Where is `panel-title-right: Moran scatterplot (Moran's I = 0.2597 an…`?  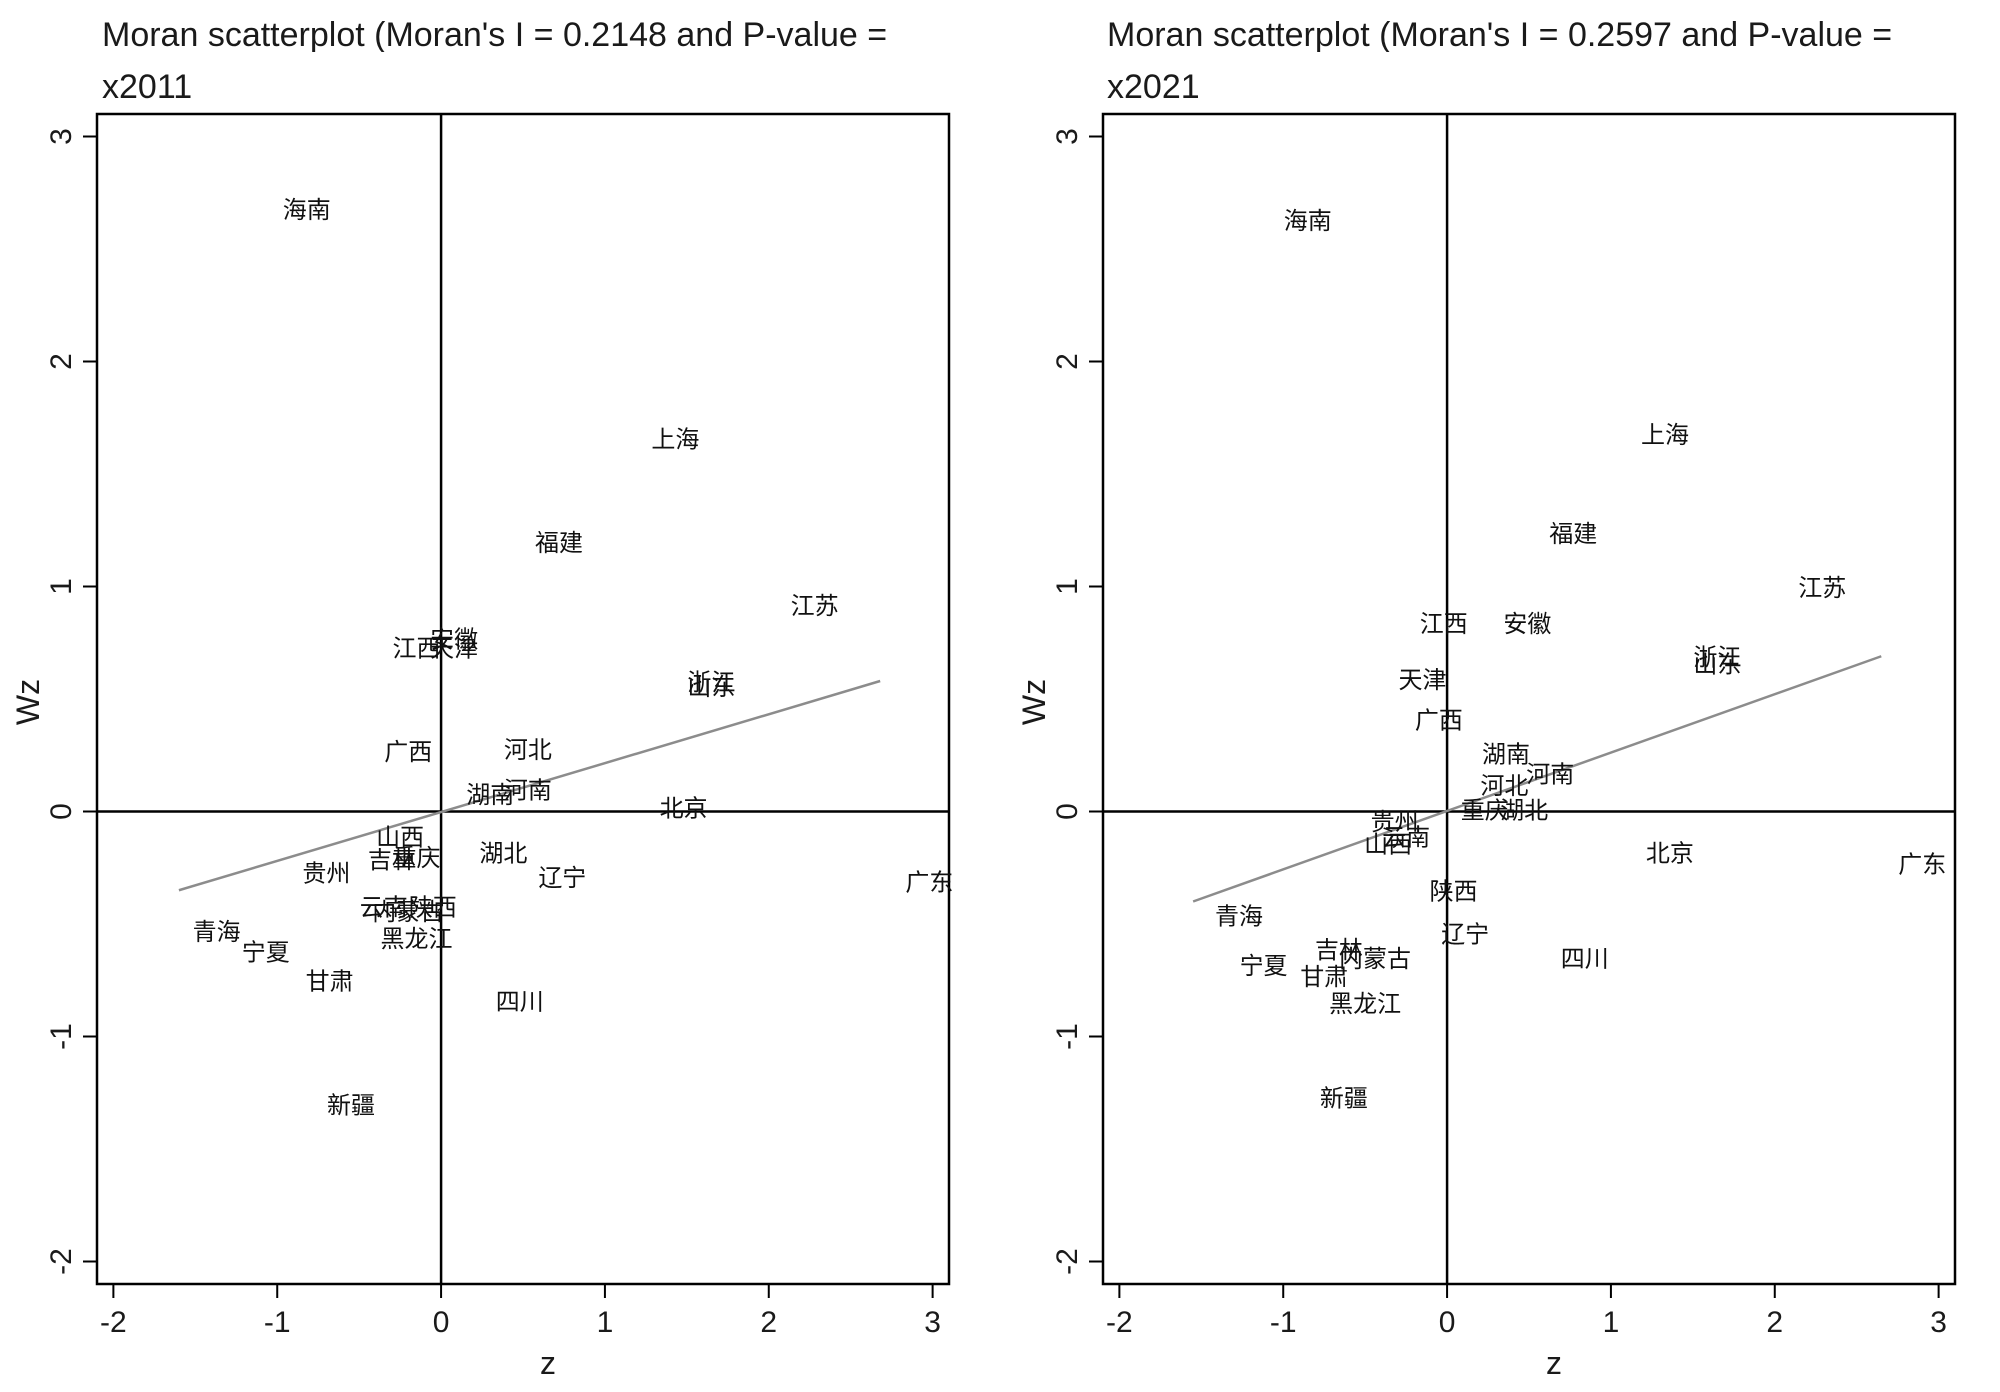 panel-title-right: Moran scatterplot (Moran's I = 0.2597 an… is located at coordinates (1500, 35).